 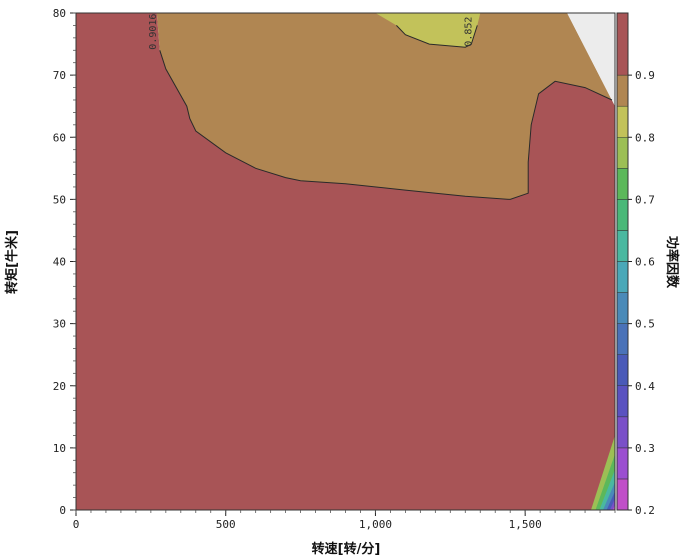 I want to click on contour-label-1: 0.852, so click(x=468, y=32).